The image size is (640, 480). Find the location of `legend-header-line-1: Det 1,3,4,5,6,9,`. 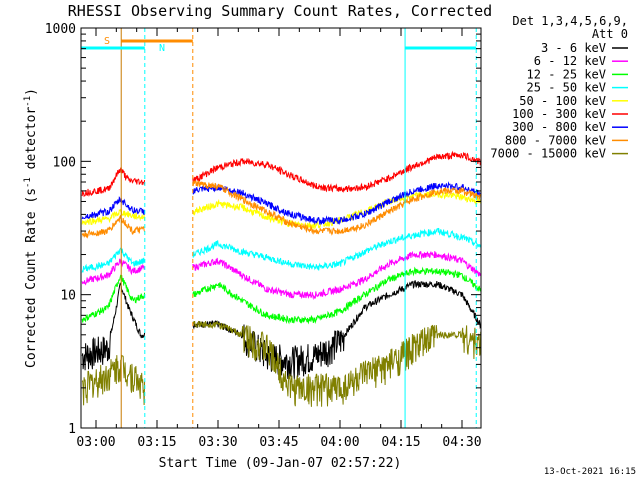

legend-header-line-1: Det 1,3,4,5,6,9, is located at coordinates (570, 21).